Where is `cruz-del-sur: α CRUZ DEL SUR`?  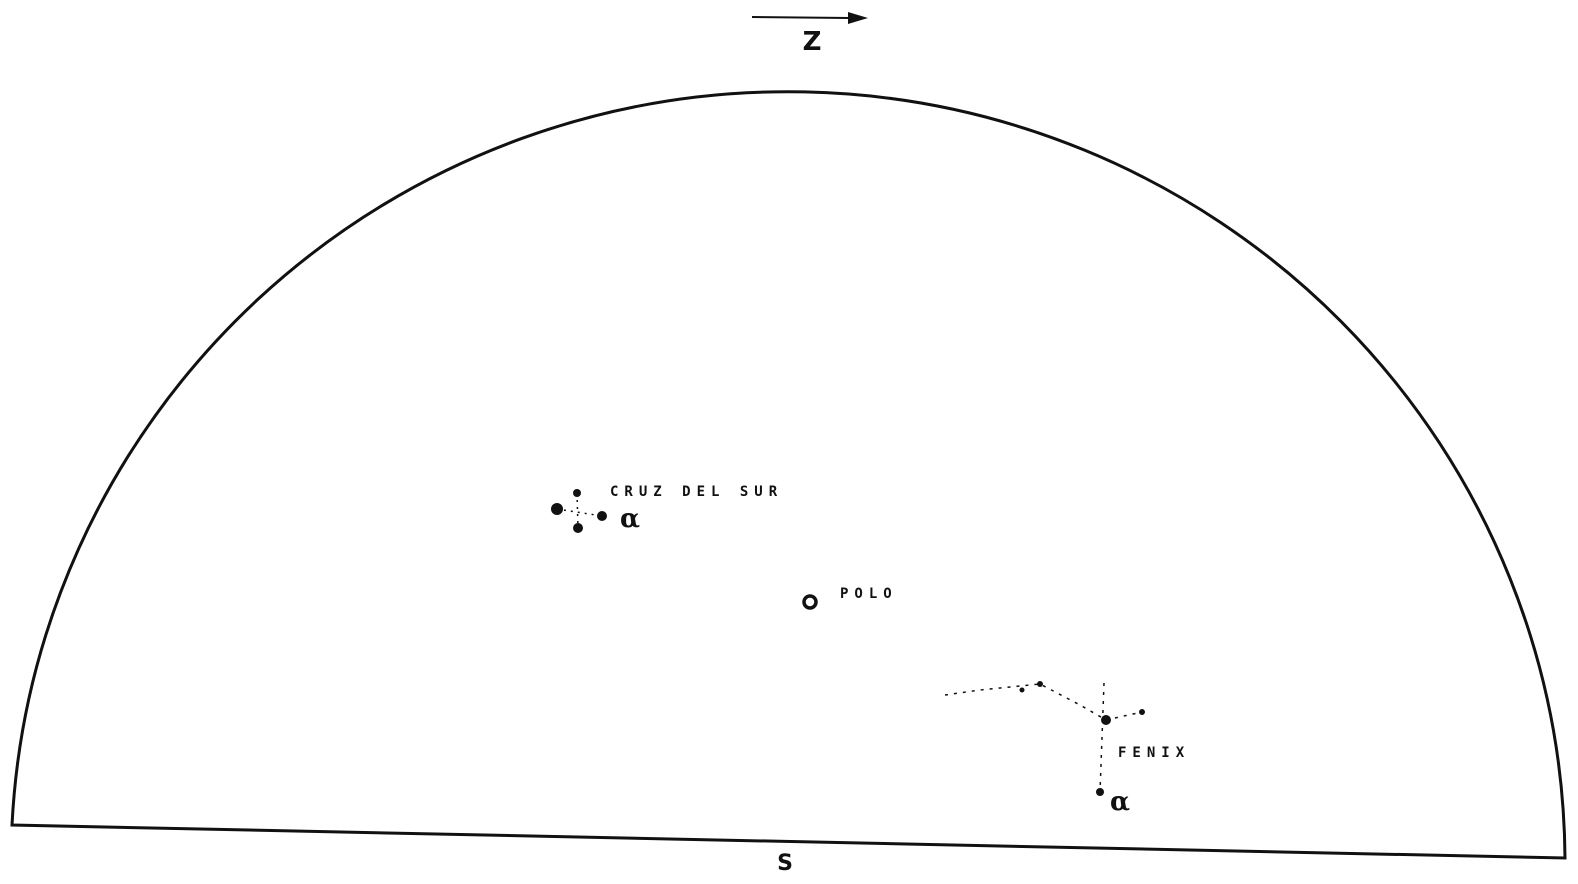 cruz-del-sur: α CRUZ DEL SUR is located at coordinates (667, 509).